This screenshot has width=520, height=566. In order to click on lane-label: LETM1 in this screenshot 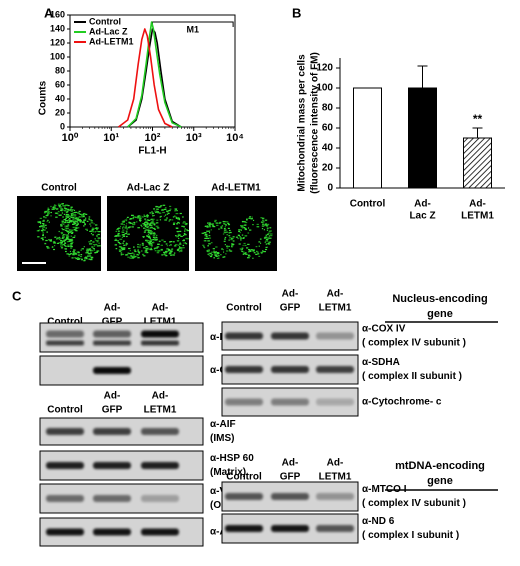, I will do `click(160, 410)`.